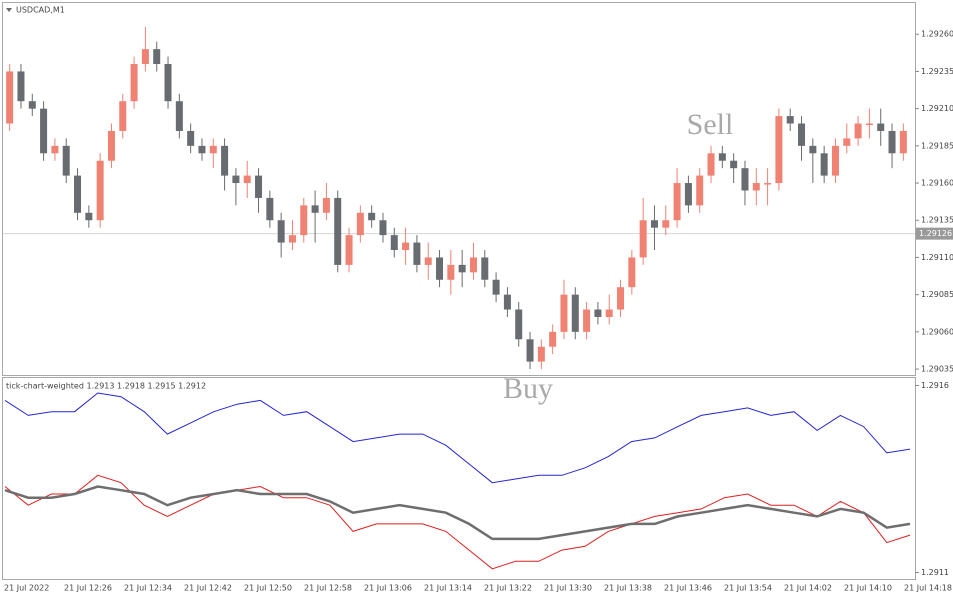  Describe the element at coordinates (937, 183) in the screenshot. I see `y-tick-label: 1.29160` at that location.